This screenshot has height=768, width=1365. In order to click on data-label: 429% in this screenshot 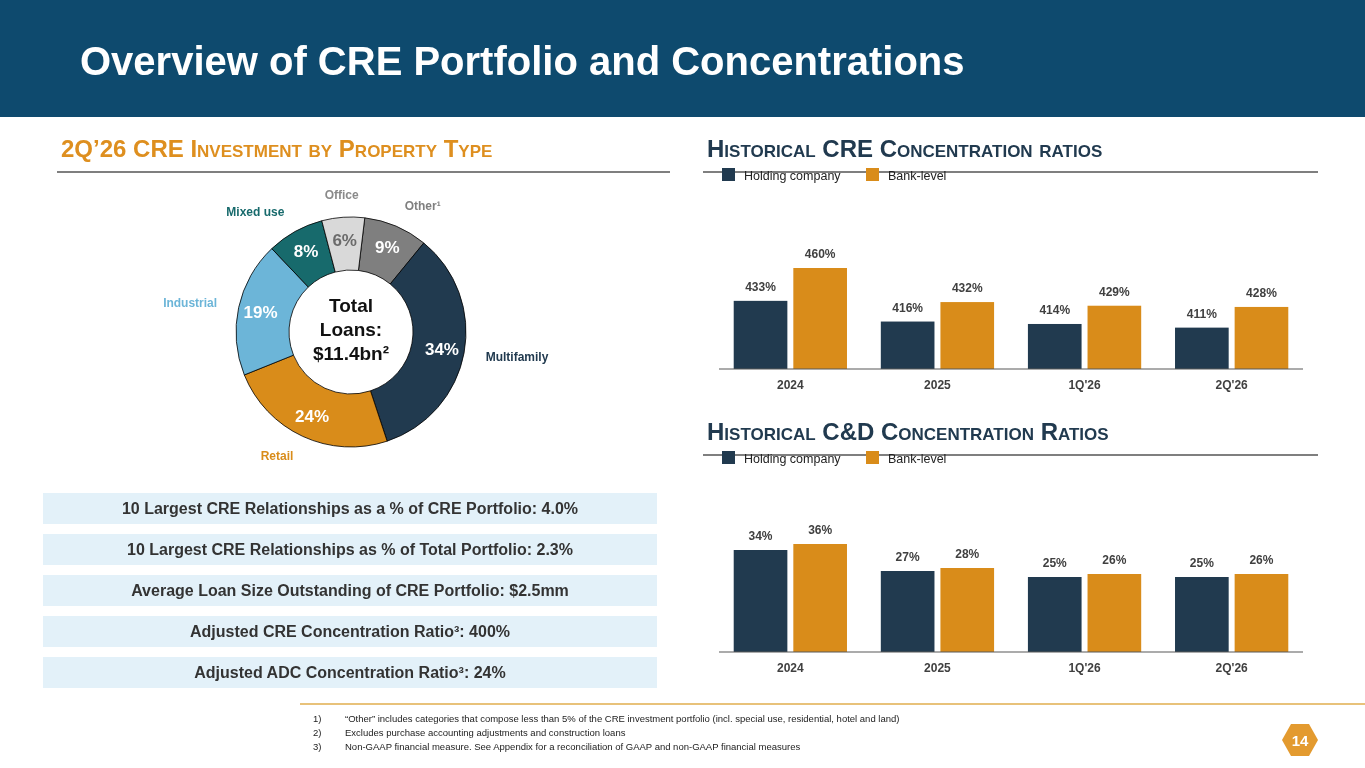, I will do `click(1115, 291)`.